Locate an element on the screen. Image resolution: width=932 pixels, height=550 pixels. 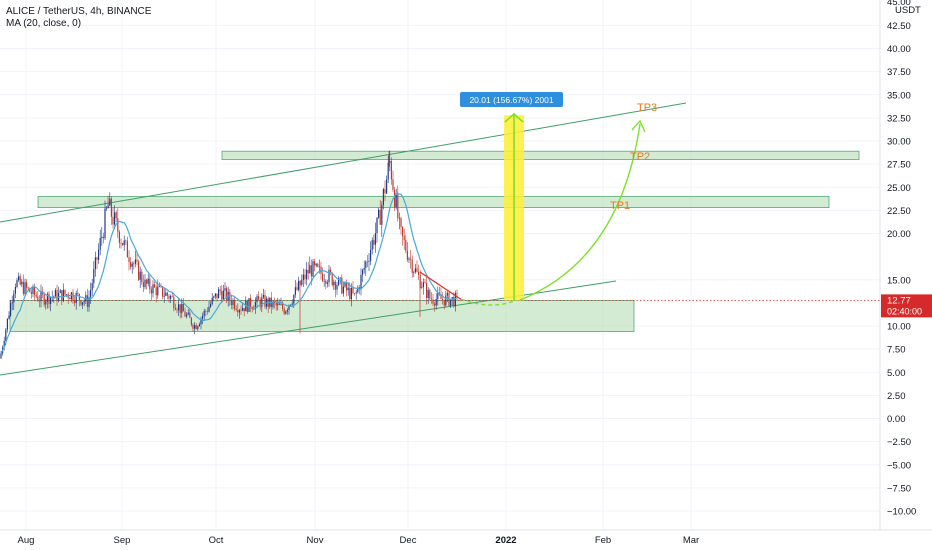
time-tick-label: Sep is located at coordinates (122, 540).